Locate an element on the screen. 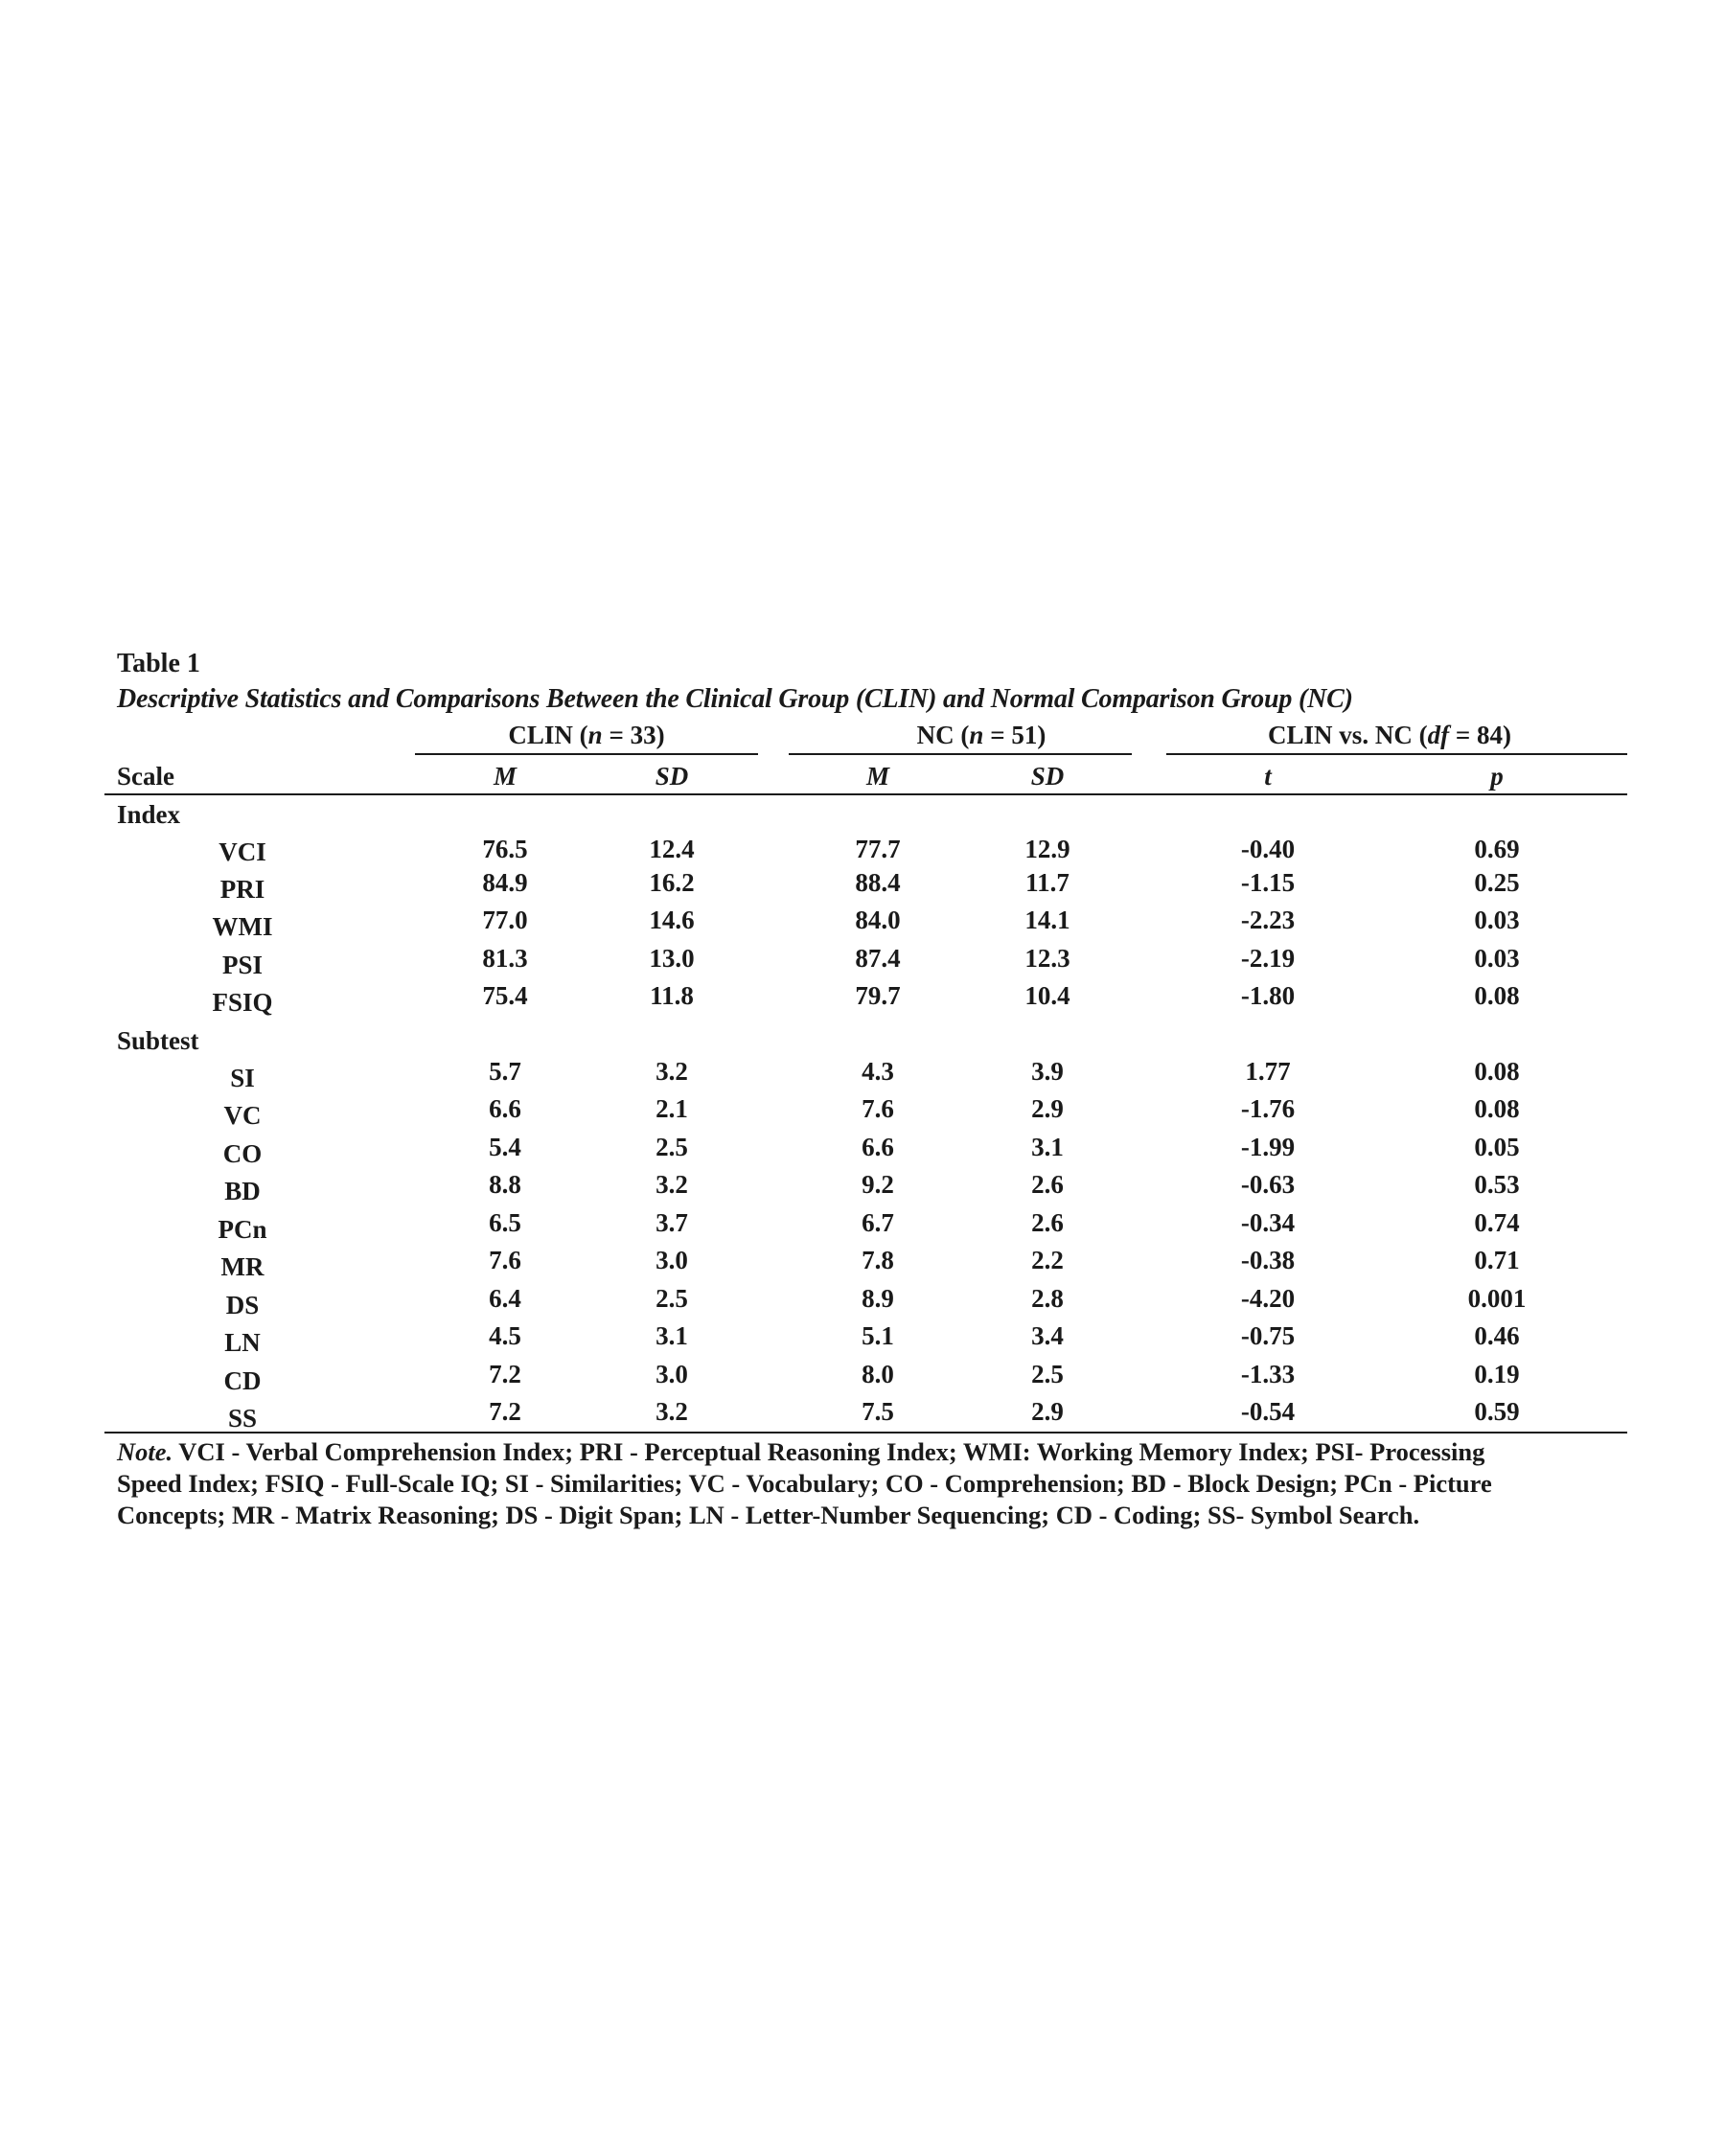  cell-clin-m: 81.3 is located at coordinates (505, 958).